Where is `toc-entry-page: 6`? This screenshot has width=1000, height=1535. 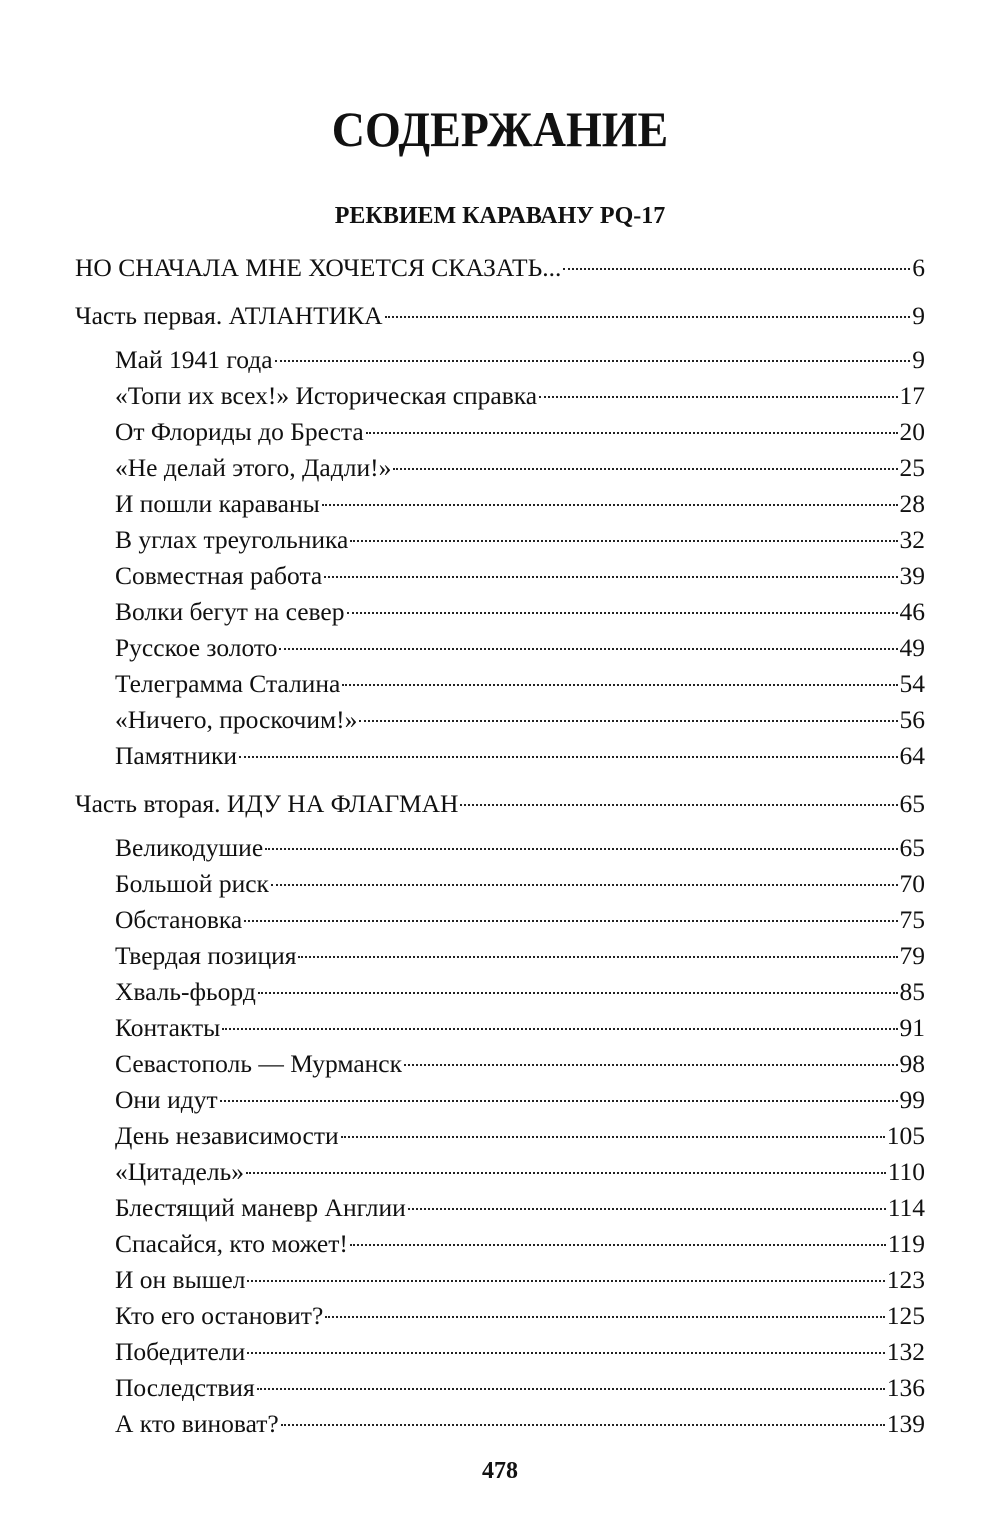 toc-entry-page: 6 is located at coordinates (918, 267).